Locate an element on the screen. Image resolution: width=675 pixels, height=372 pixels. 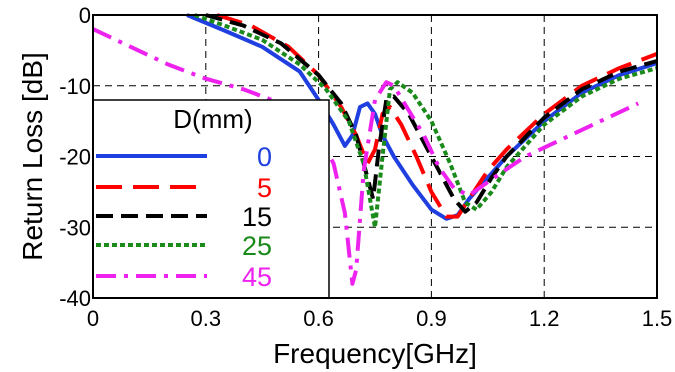
legend-title: D(mm) is located at coordinates (212, 119).